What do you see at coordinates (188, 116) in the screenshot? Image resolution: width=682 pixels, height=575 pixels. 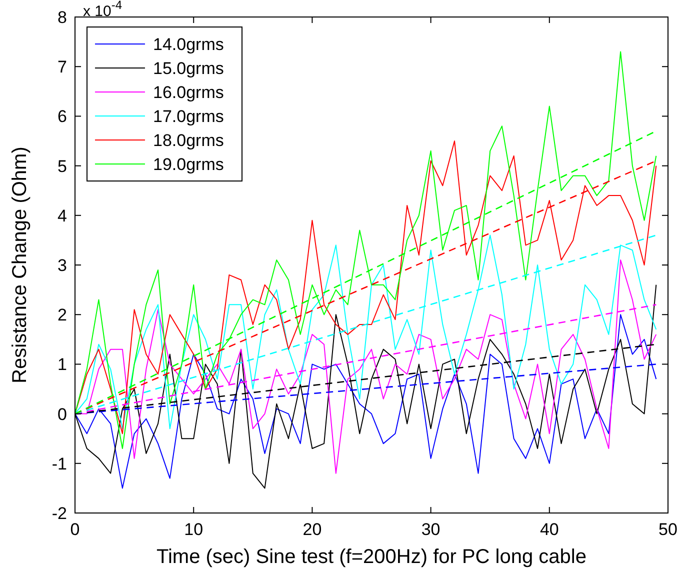 I see `legend-label: 17.0grms` at bounding box center [188, 116].